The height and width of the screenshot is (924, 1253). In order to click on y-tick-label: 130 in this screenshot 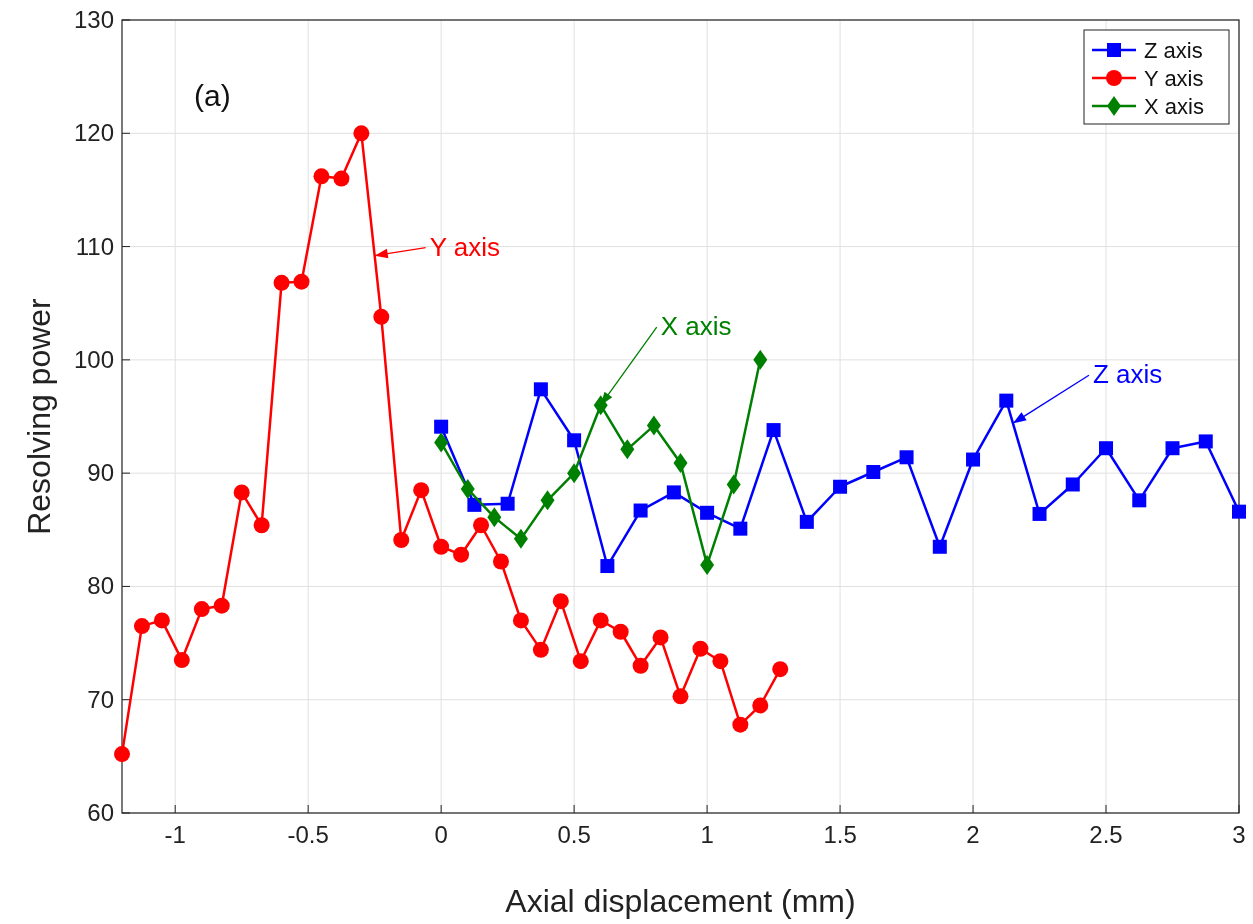, I will do `click(93, 19)`.